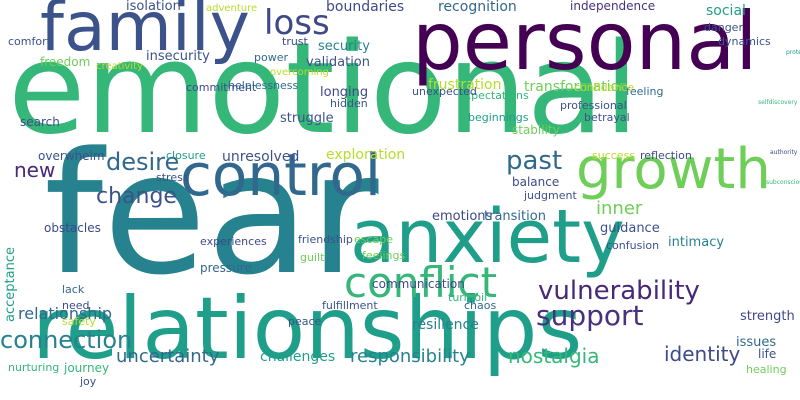 This screenshot has width=800, height=400. Describe the element at coordinates (145, 33) in the screenshot. I see `cloud-word: family` at that location.